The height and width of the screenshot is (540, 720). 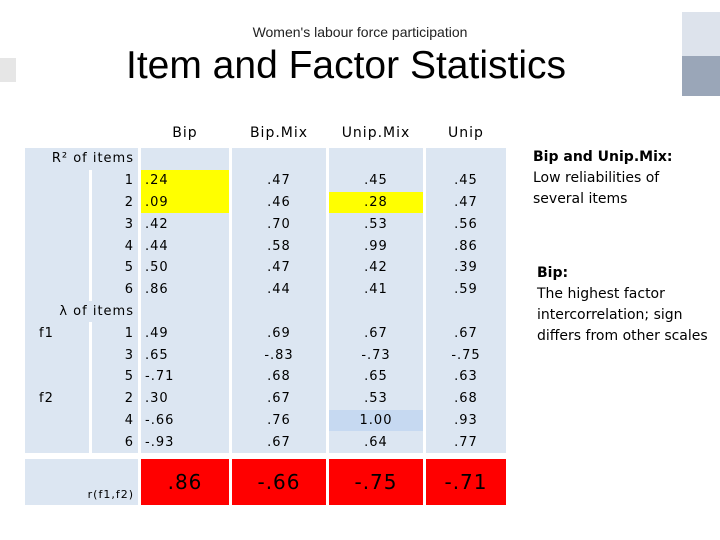 I want to click on value-cell: .59, so click(x=466, y=289).